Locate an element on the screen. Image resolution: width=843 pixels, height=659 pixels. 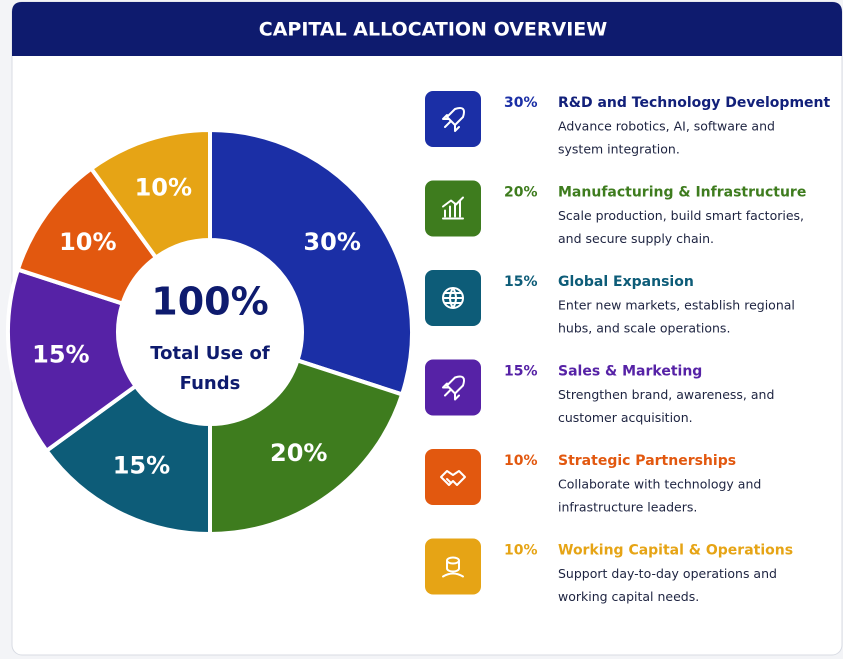
segment-label: 30% is located at coordinates (331, 242).